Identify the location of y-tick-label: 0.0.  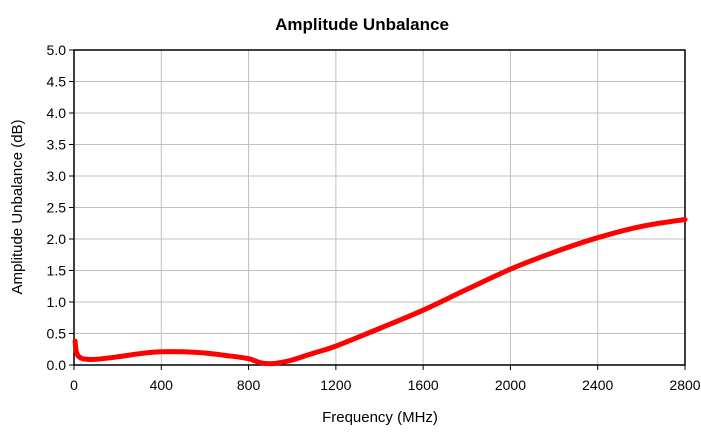
(57, 365).